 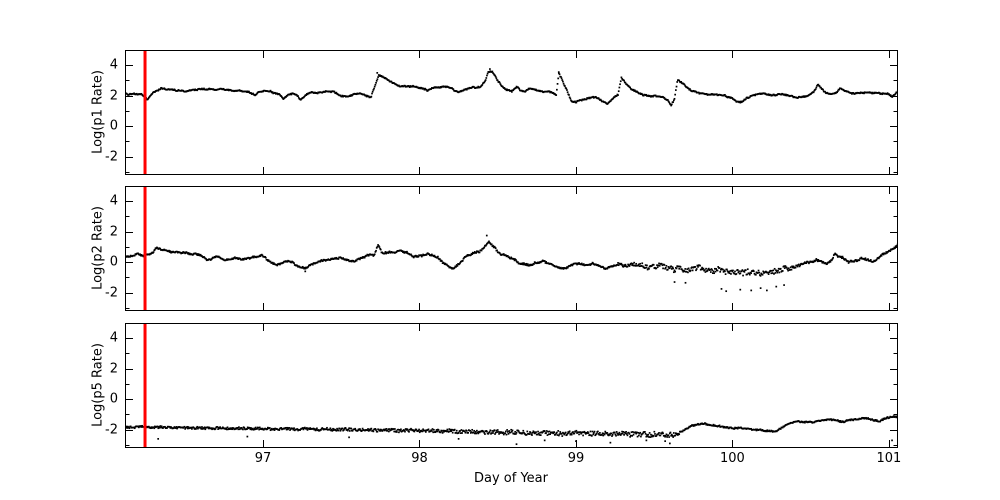 I want to click on x-tick-label: 101, so click(x=889, y=458).